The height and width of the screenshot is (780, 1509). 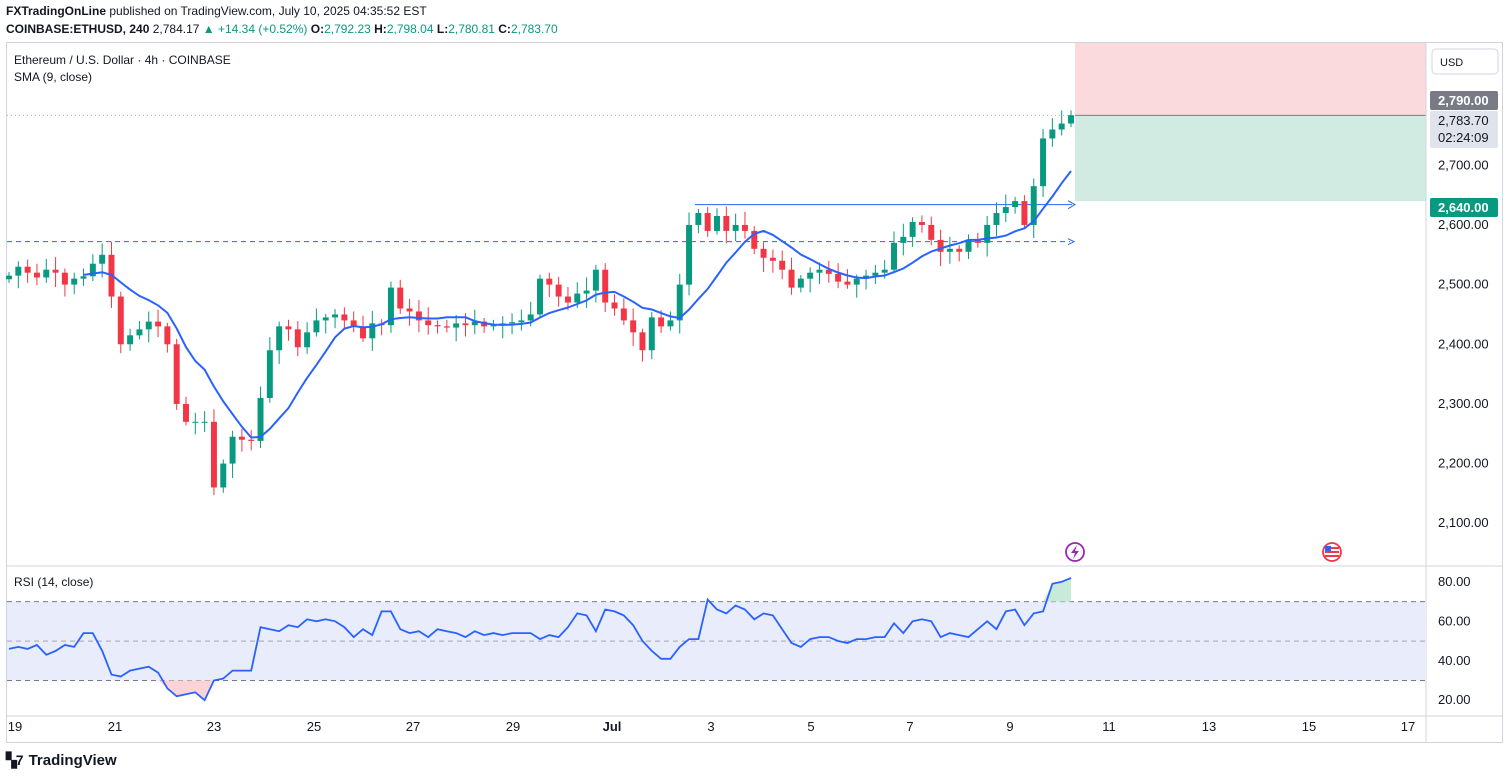 I want to click on target-price-tag: 2,640.00, so click(x=1464, y=207).